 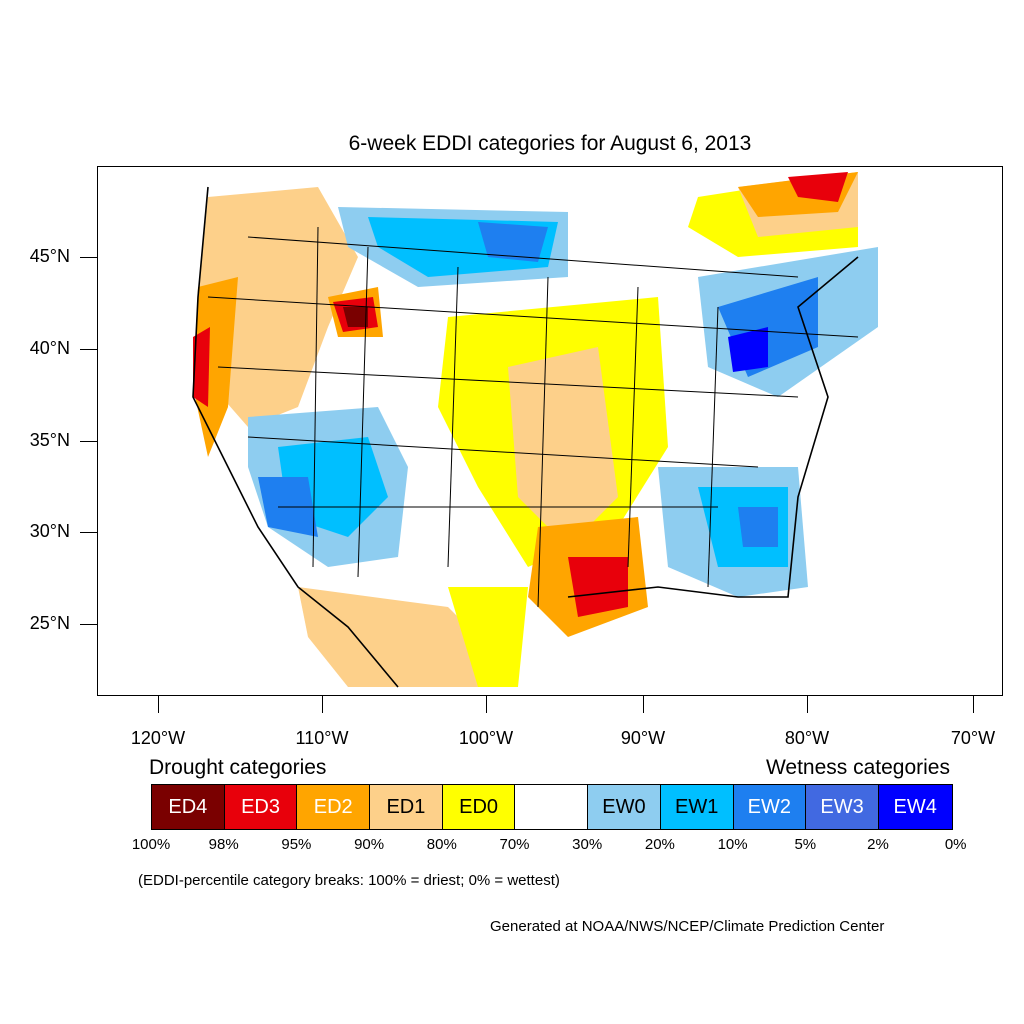 What do you see at coordinates (659, 844) in the screenshot?
I see `percent-break-label: 20%` at bounding box center [659, 844].